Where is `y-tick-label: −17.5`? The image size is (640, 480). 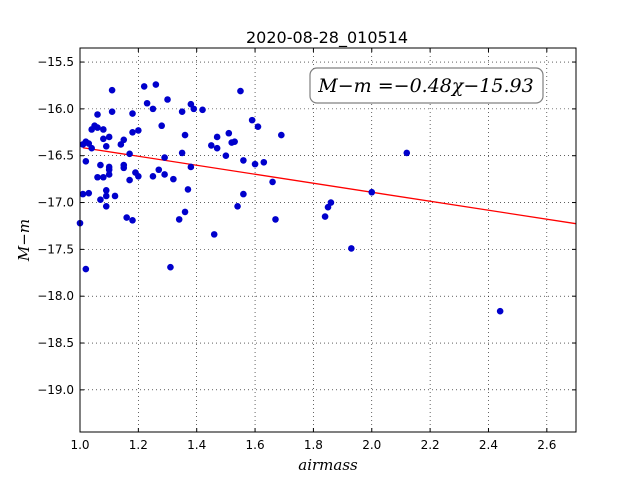 y-tick-label: −17.5 is located at coordinates (55, 249).